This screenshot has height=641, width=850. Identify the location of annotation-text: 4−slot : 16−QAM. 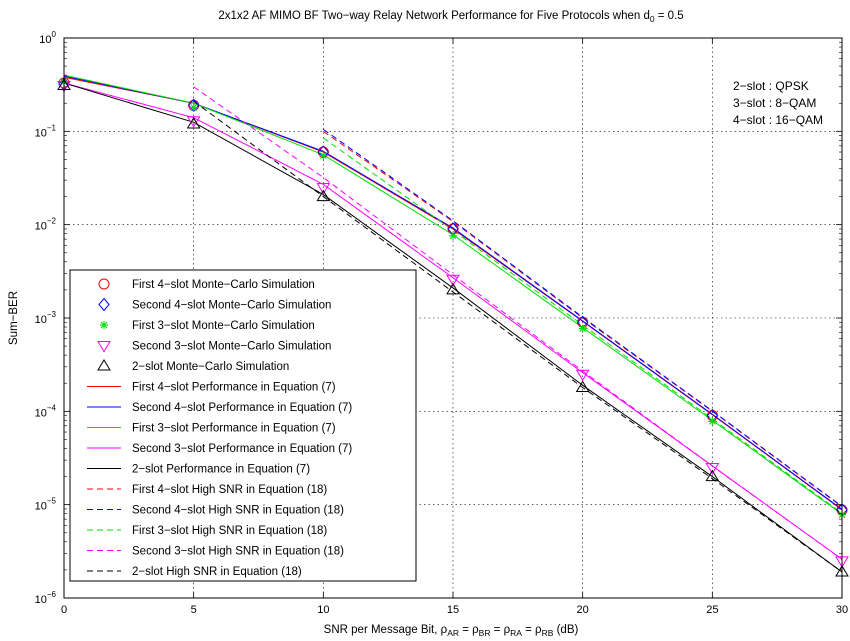
(778, 120).